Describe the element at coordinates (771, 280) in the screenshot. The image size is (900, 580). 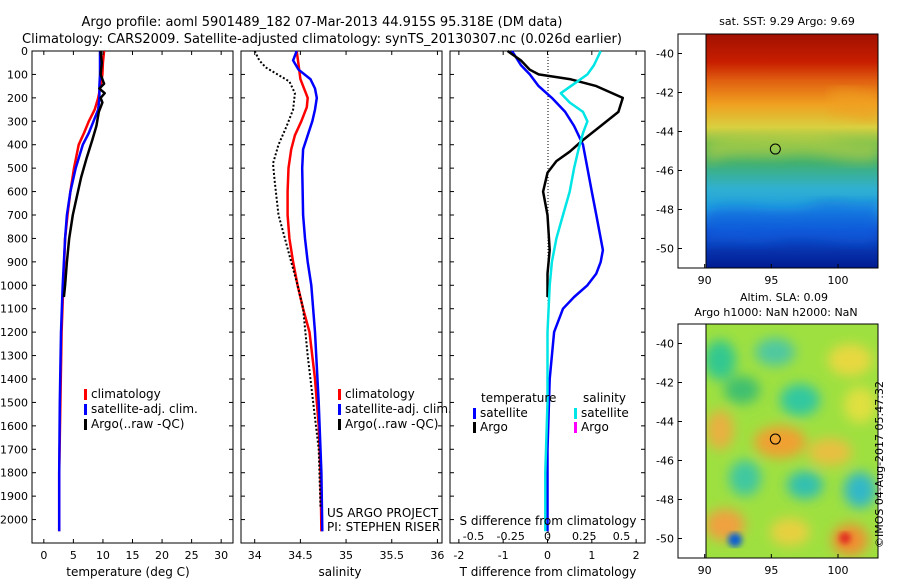
I see `sst-lon-tick-label: 95` at that location.